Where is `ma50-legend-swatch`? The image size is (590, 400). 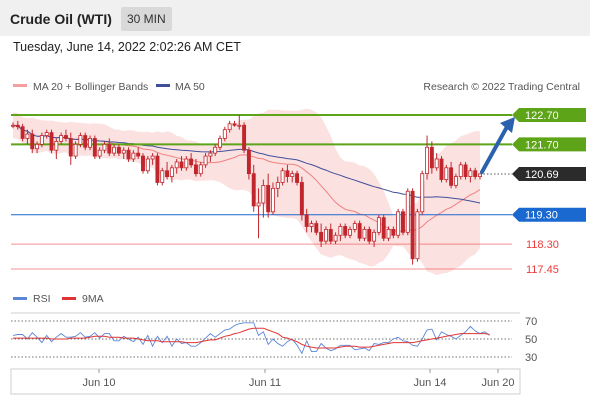
ma50-legend-swatch is located at coordinates (163, 85).